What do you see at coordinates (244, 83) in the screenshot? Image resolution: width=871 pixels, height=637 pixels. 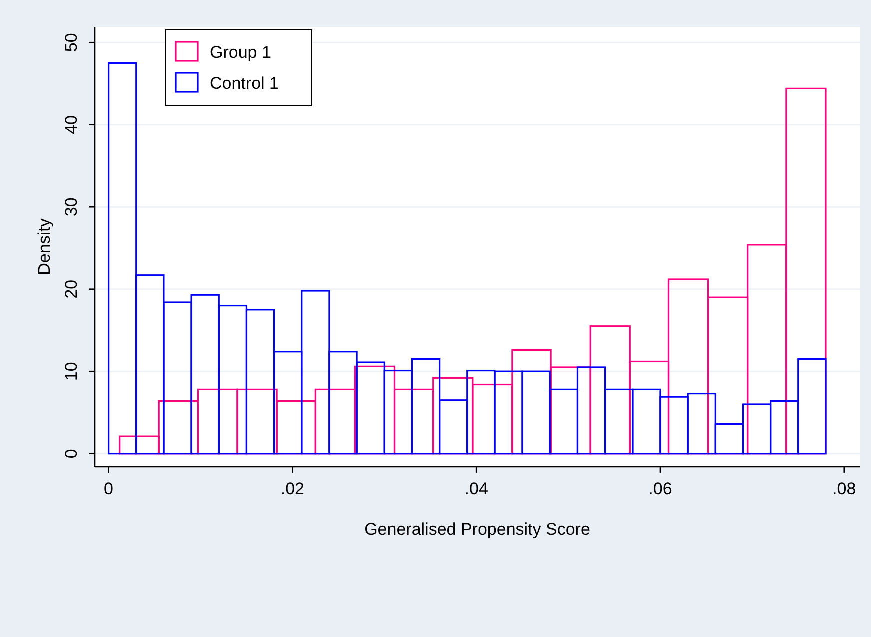 I see `legend-label: Control 1` at bounding box center [244, 83].